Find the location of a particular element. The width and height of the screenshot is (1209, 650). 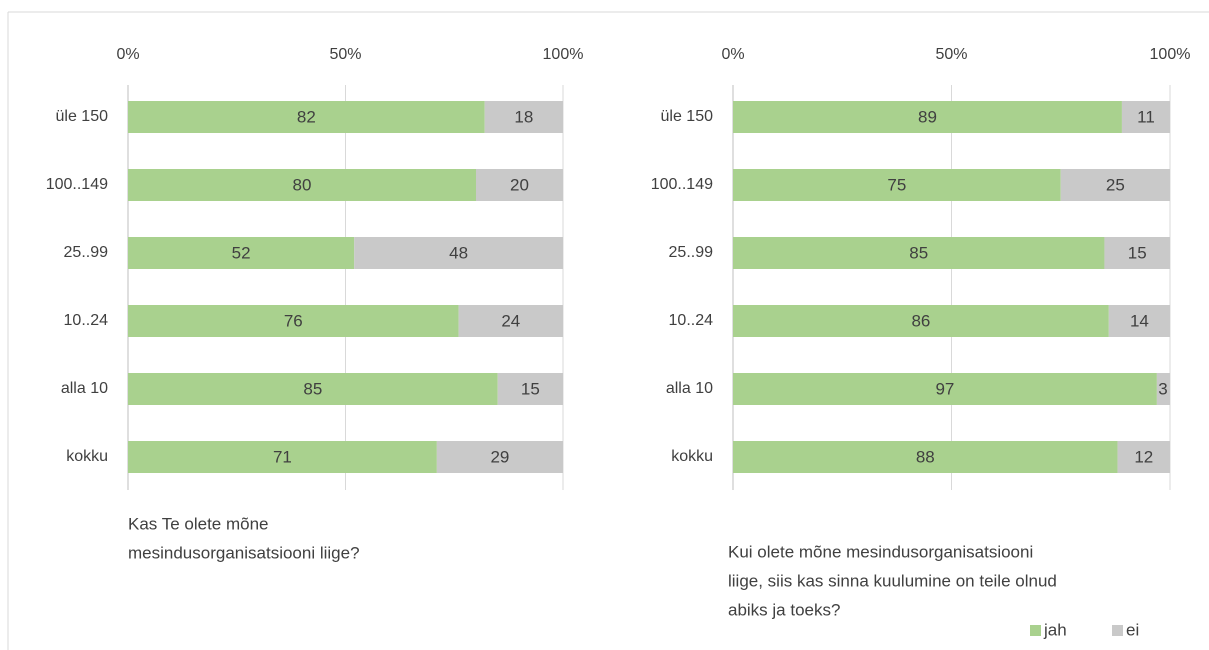

legend-label: jah is located at coordinates (1055, 629).